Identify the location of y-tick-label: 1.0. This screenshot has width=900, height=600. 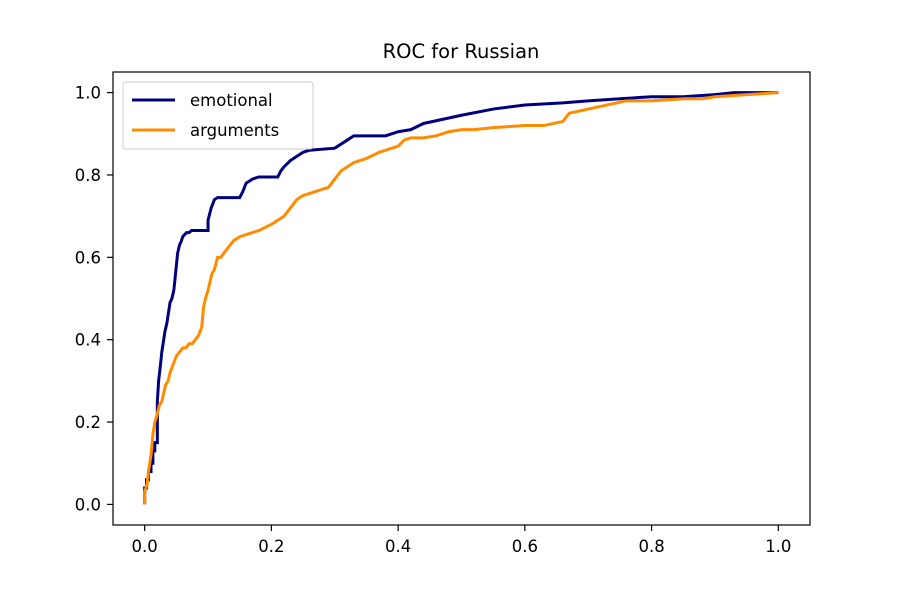
(88, 93).